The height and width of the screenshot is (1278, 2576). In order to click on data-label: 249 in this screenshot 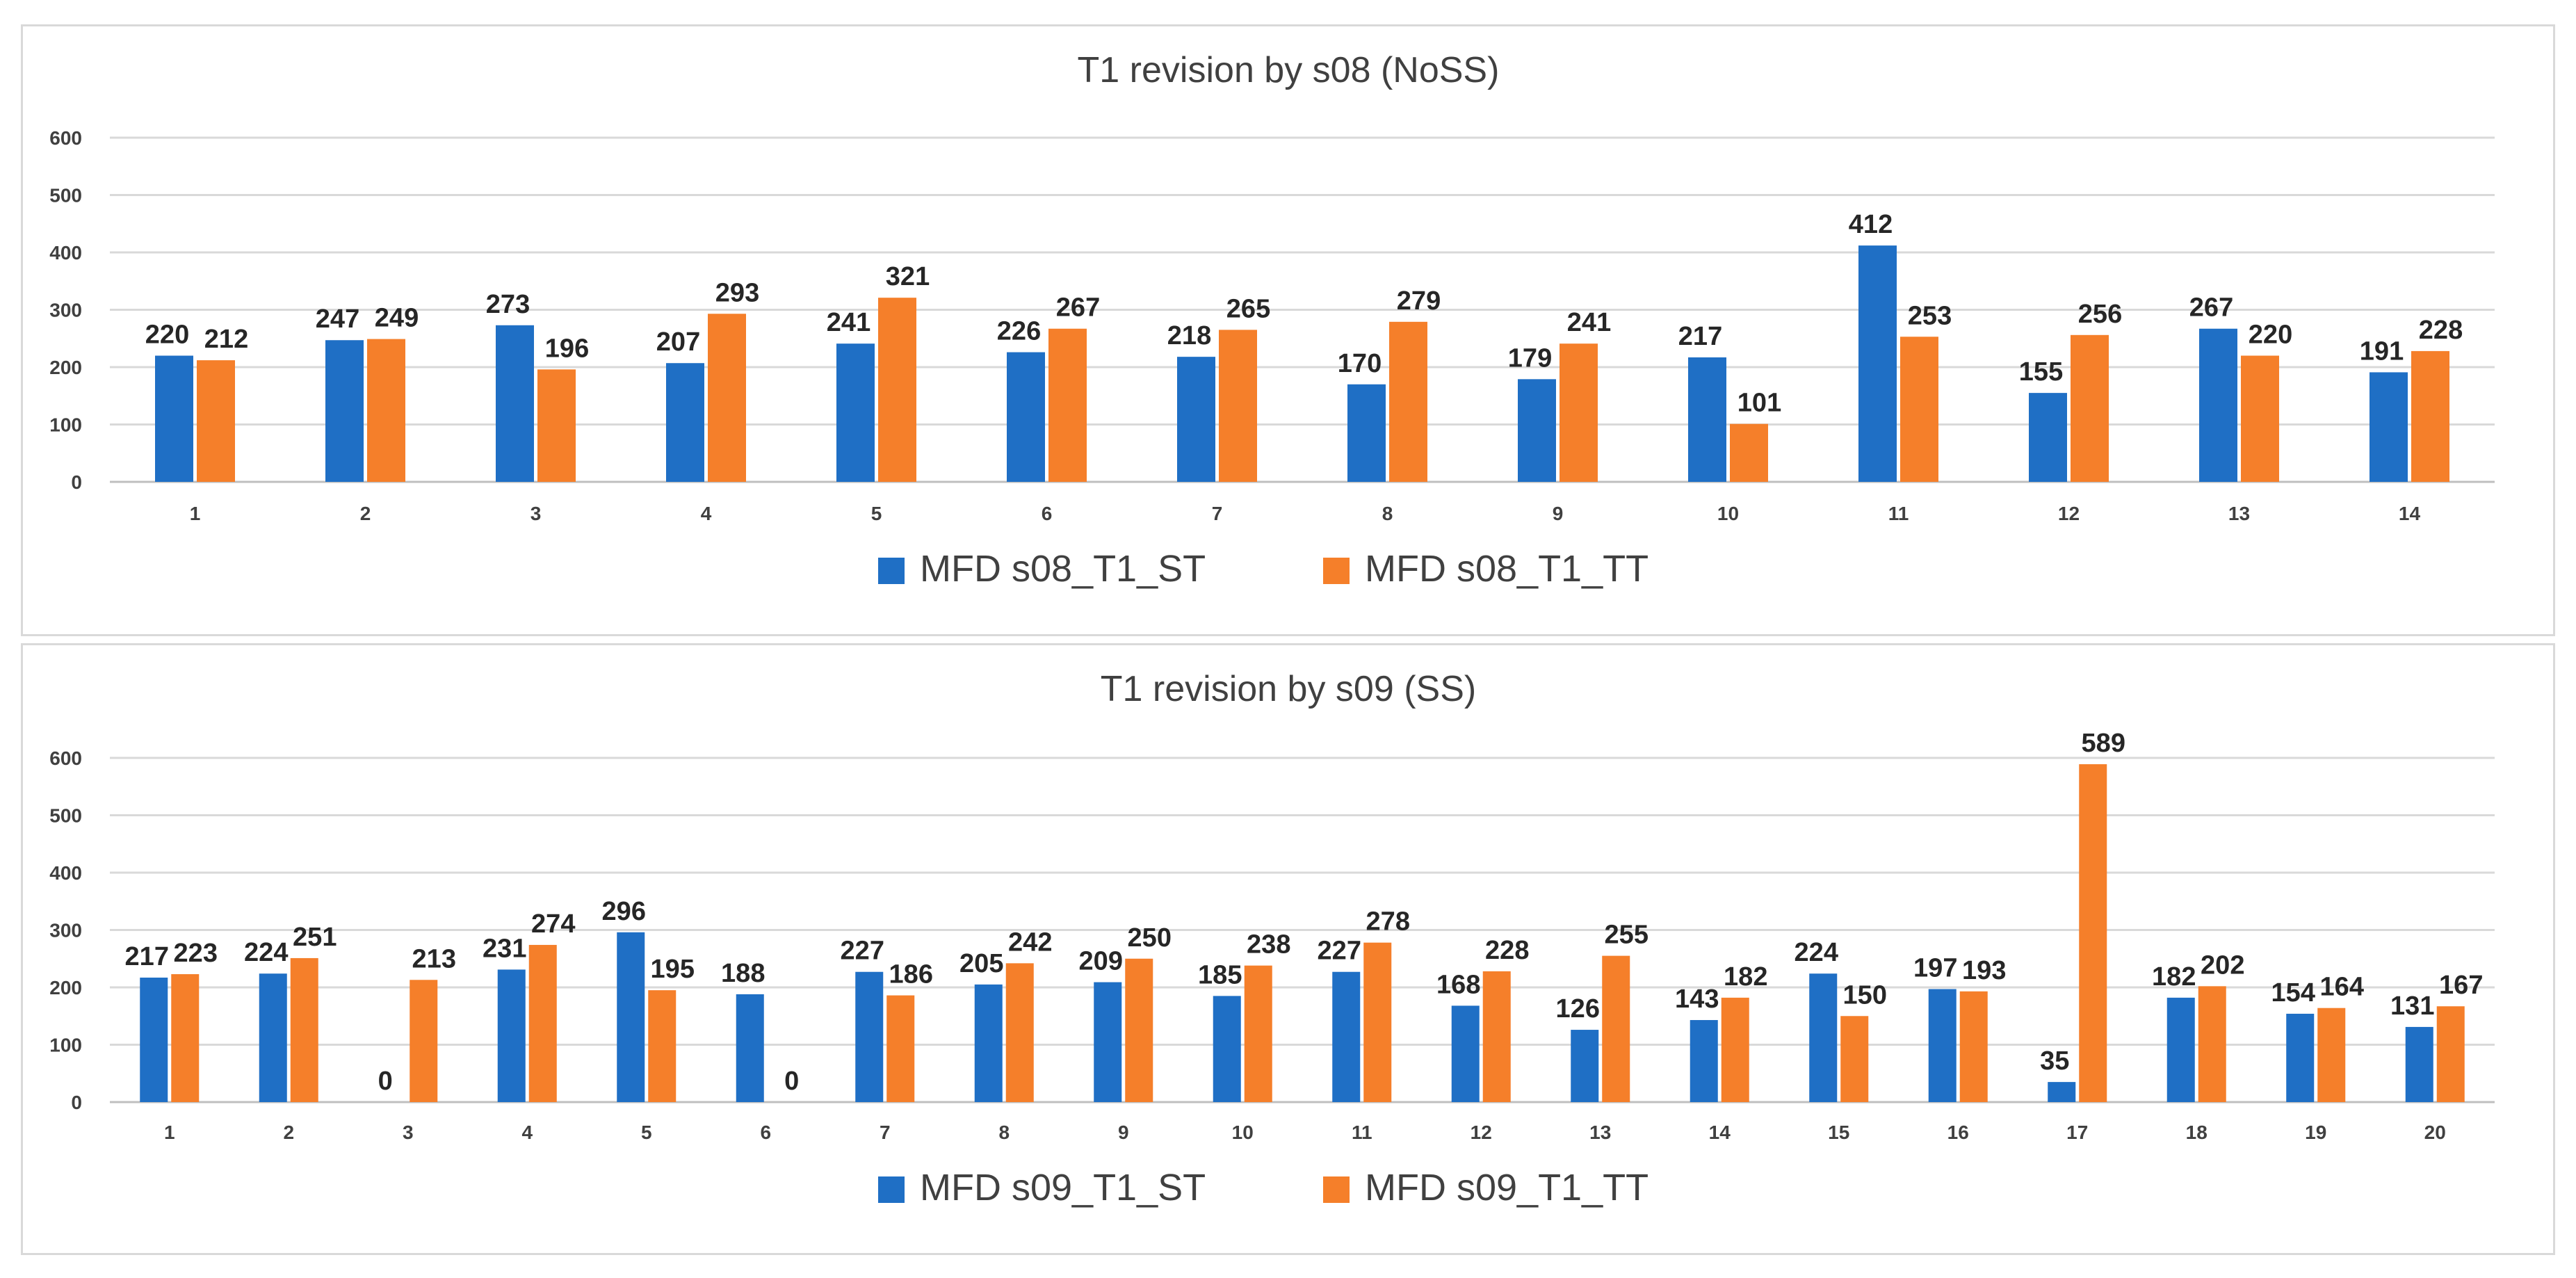, I will do `click(397, 319)`.